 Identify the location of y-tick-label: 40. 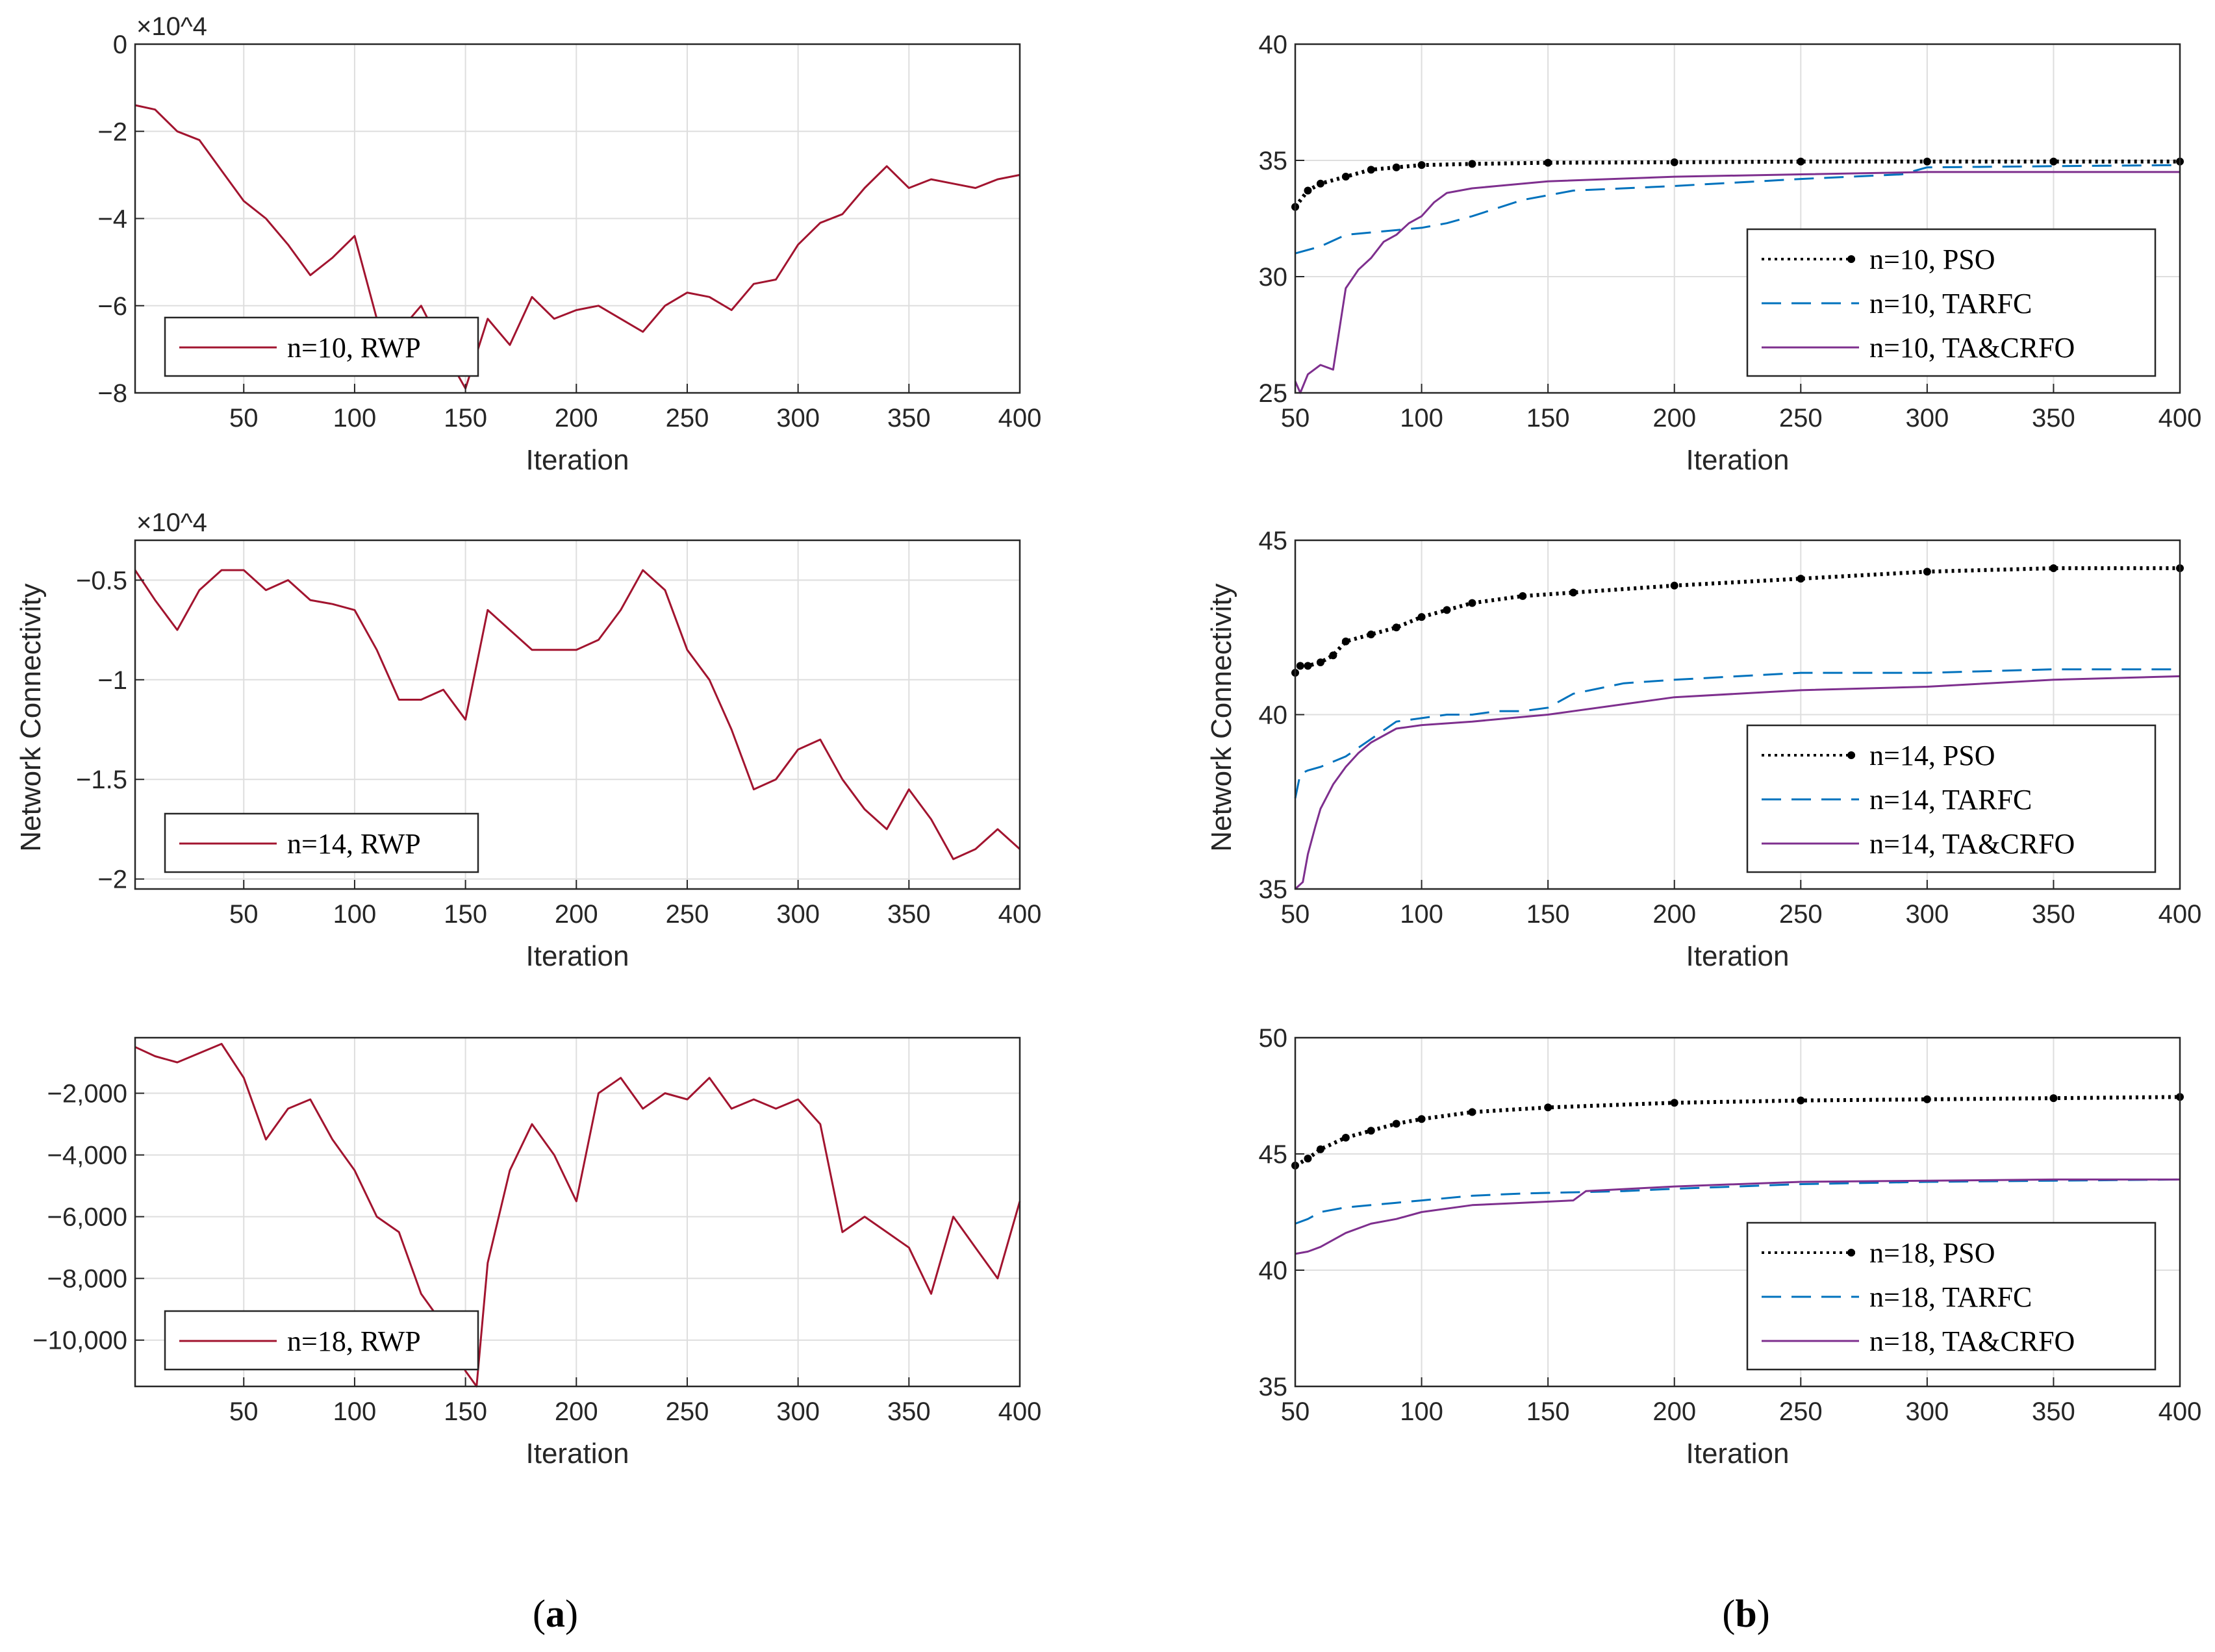
(1273, 1271).